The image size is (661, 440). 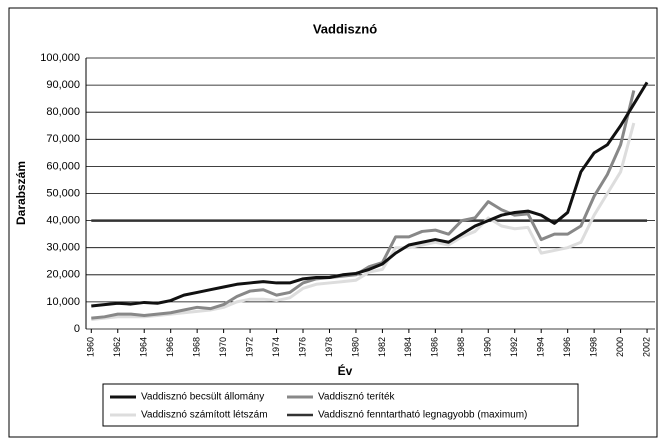 What do you see at coordinates (435, 347) in the screenshot?
I see `x-tick-label: 1986` at bounding box center [435, 347].